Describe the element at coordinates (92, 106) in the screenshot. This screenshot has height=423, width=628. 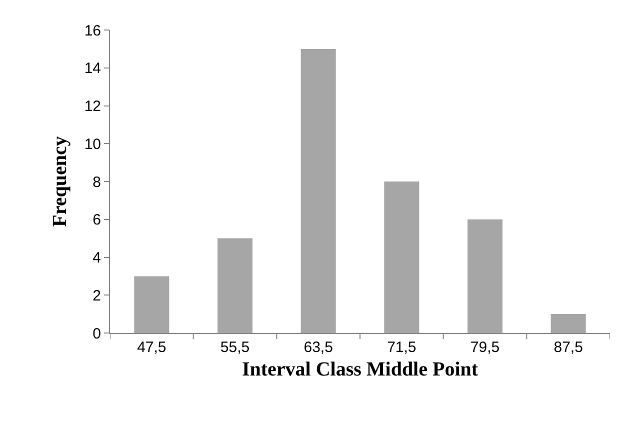
I see `y-tick-label: 12` at that location.